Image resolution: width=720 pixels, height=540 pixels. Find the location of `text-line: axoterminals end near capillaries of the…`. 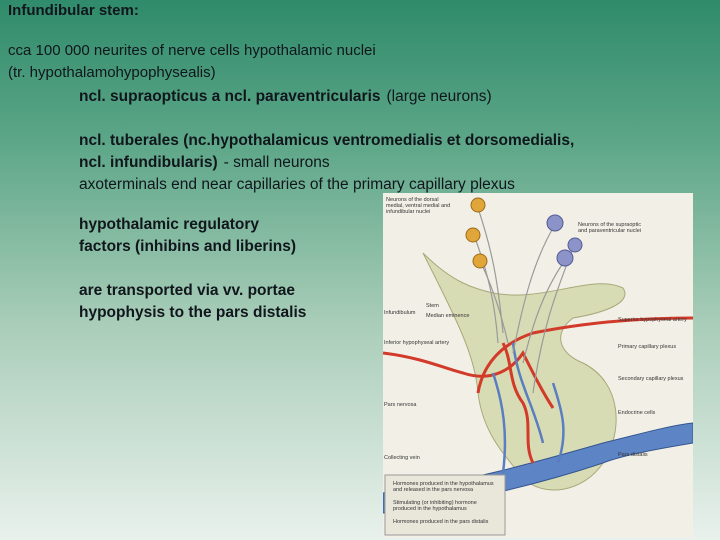

text-line: axoterminals end near capillaries of the… is located at coordinates (297, 185).